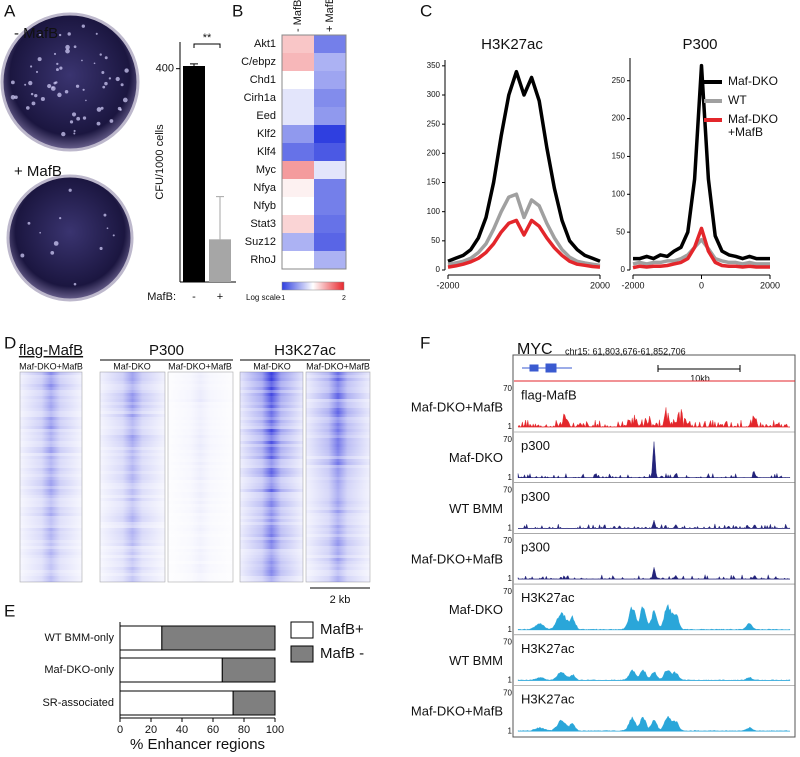 The height and width of the screenshot is (757, 800). What do you see at coordinates (266, 152) in the screenshot?
I see `row-label: Klf4` at bounding box center [266, 152].